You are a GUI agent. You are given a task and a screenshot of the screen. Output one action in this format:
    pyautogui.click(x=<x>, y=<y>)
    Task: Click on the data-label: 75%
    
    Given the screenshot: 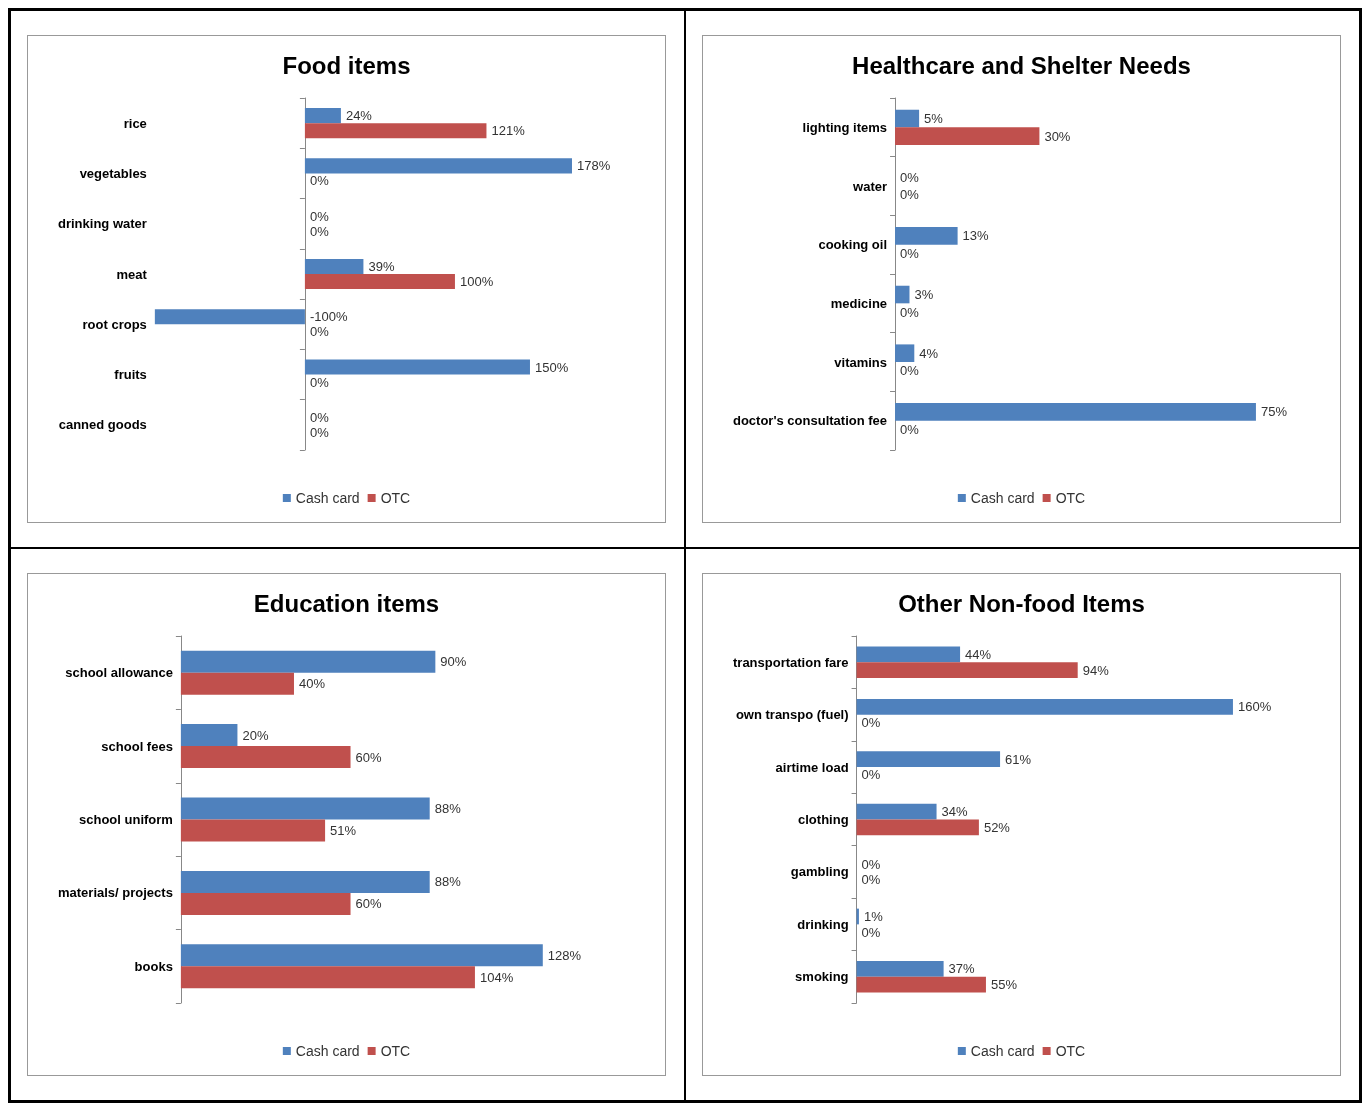 What is the action you would take?
    pyautogui.click(x=1274, y=412)
    